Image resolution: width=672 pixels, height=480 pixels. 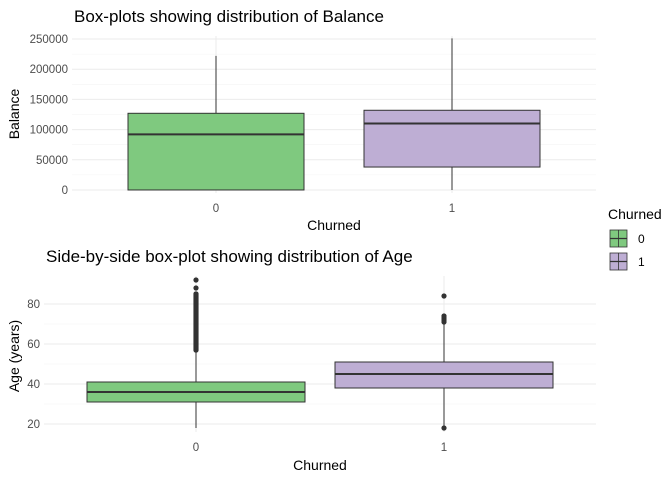 What do you see at coordinates (14, 113) in the screenshot?
I see `balance-y-axis-label: Balance` at bounding box center [14, 113].